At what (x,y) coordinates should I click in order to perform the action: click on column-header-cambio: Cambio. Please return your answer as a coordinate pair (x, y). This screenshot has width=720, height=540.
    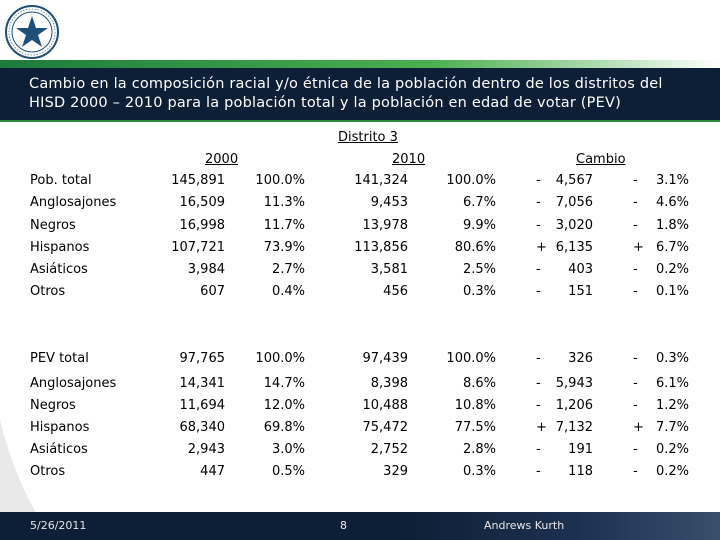
    Looking at the image, I should click on (601, 159).